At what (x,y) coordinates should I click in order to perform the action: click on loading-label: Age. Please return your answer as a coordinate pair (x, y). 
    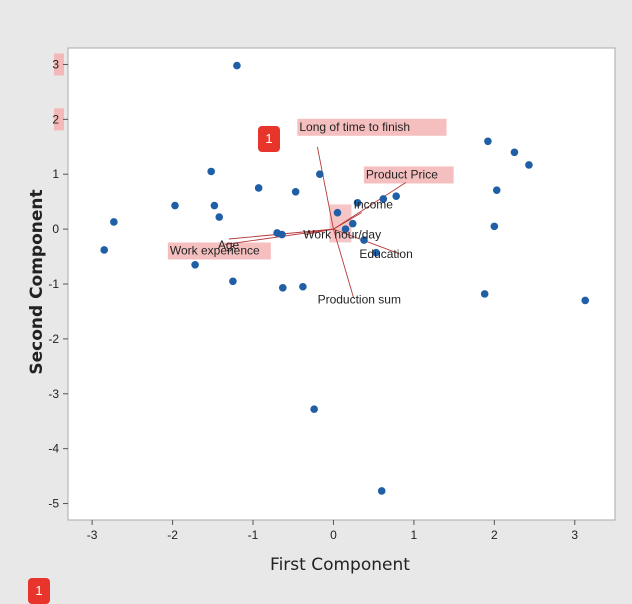
    Looking at the image, I should click on (229, 245).